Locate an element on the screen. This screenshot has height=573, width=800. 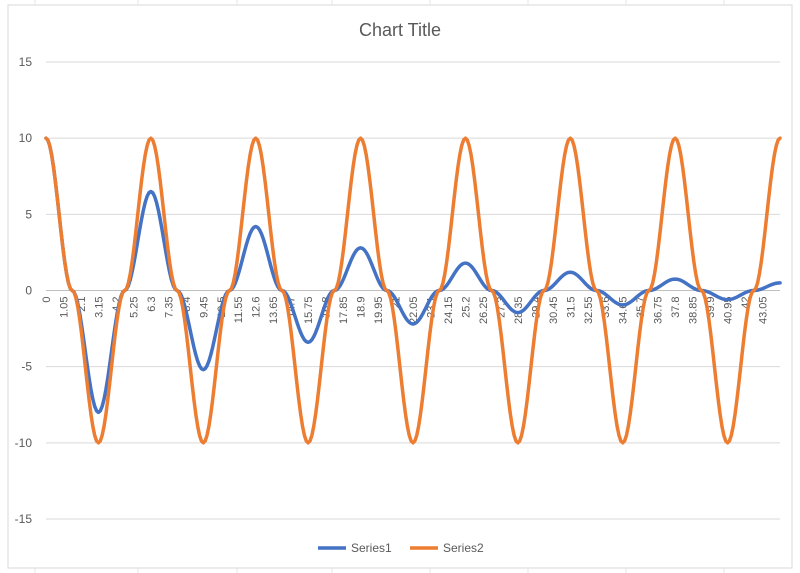
x-tick-label: 7.35 is located at coordinates (169, 307).